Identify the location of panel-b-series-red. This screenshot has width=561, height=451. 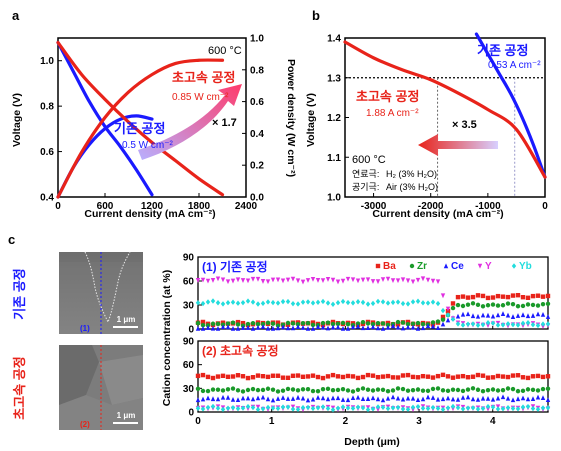
(445, 109).